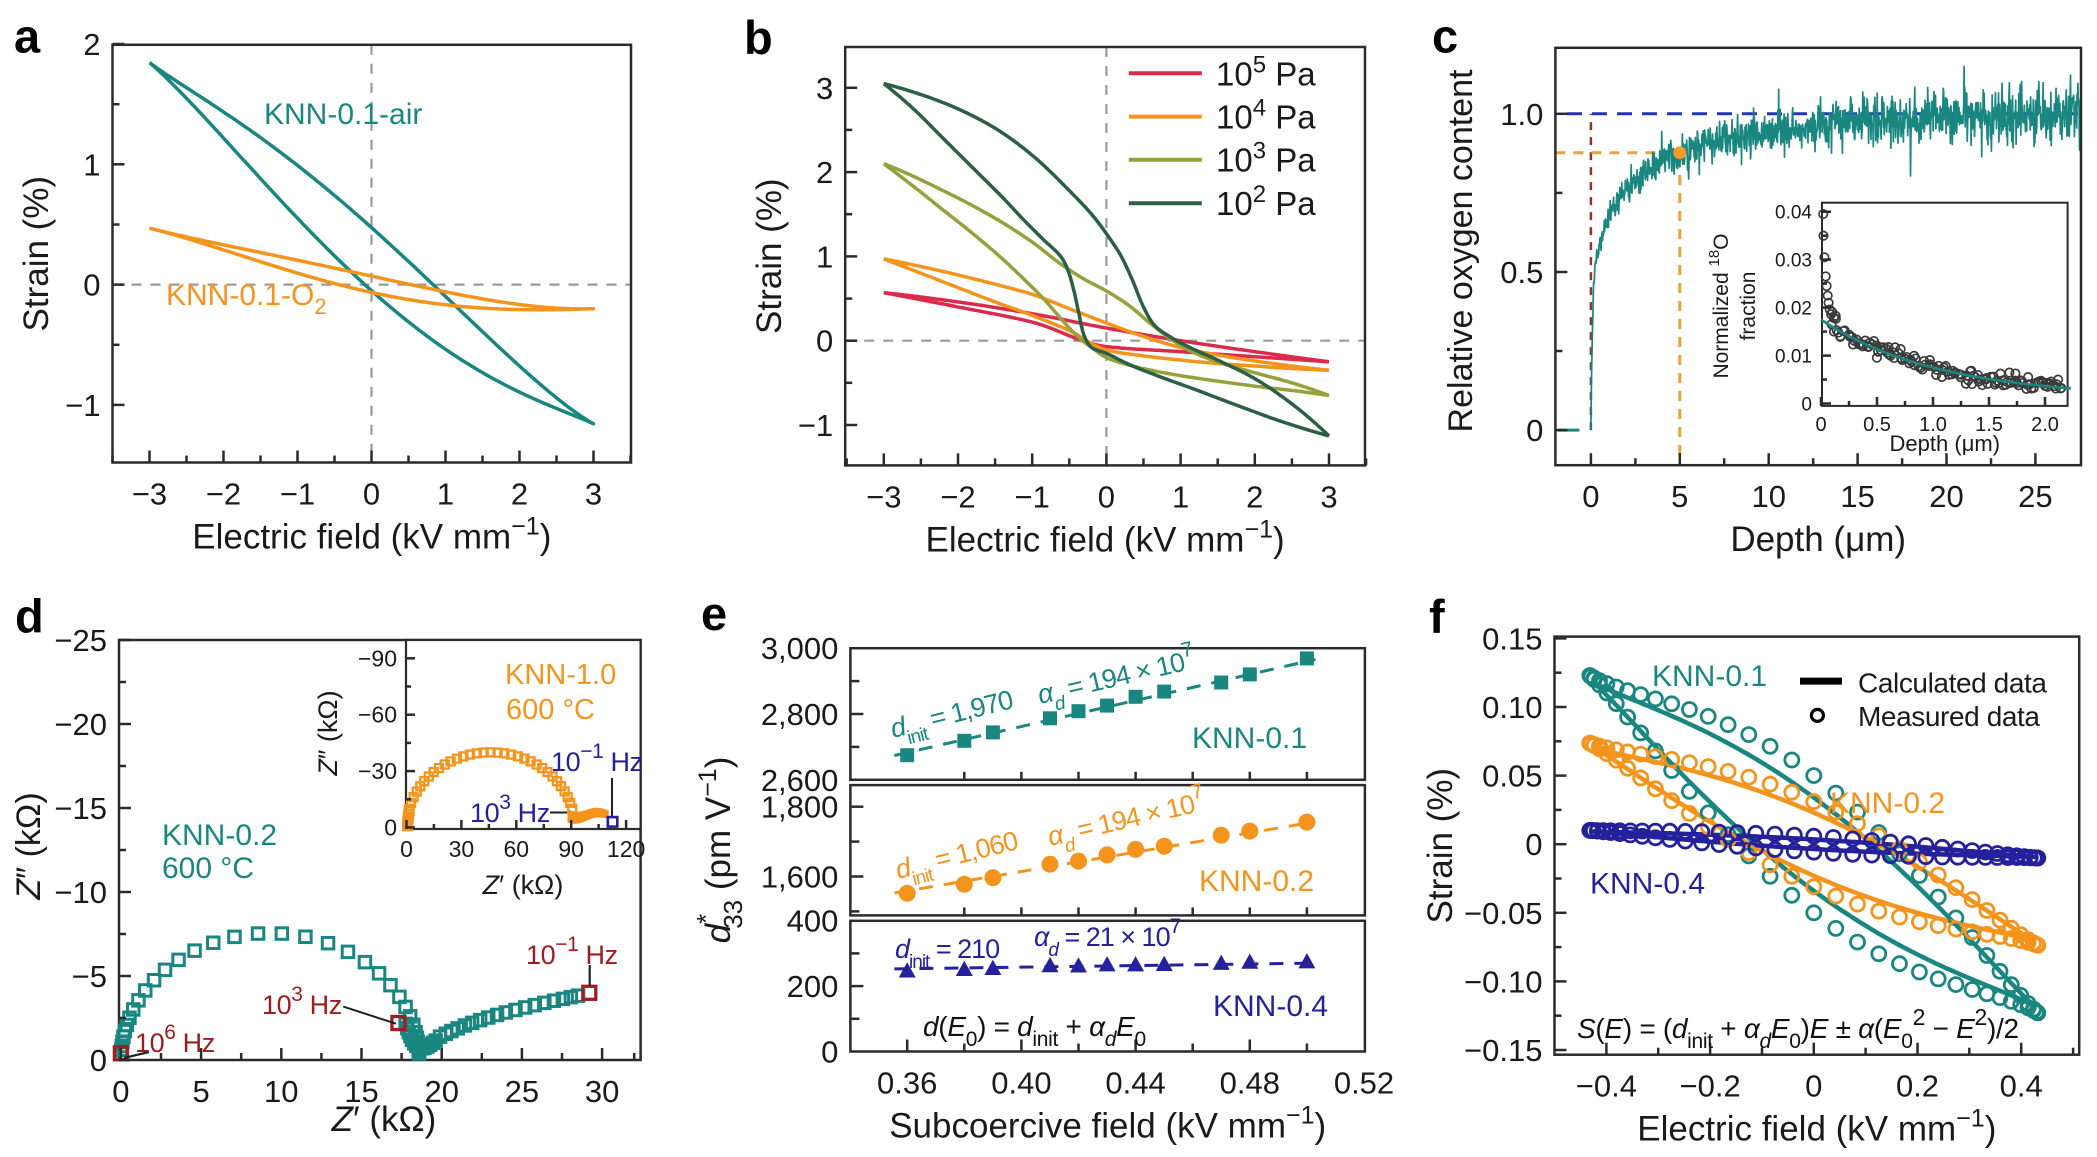 This screenshot has height=1157, width=2097. I want to click on svg-text: −20, so click(80, 724).